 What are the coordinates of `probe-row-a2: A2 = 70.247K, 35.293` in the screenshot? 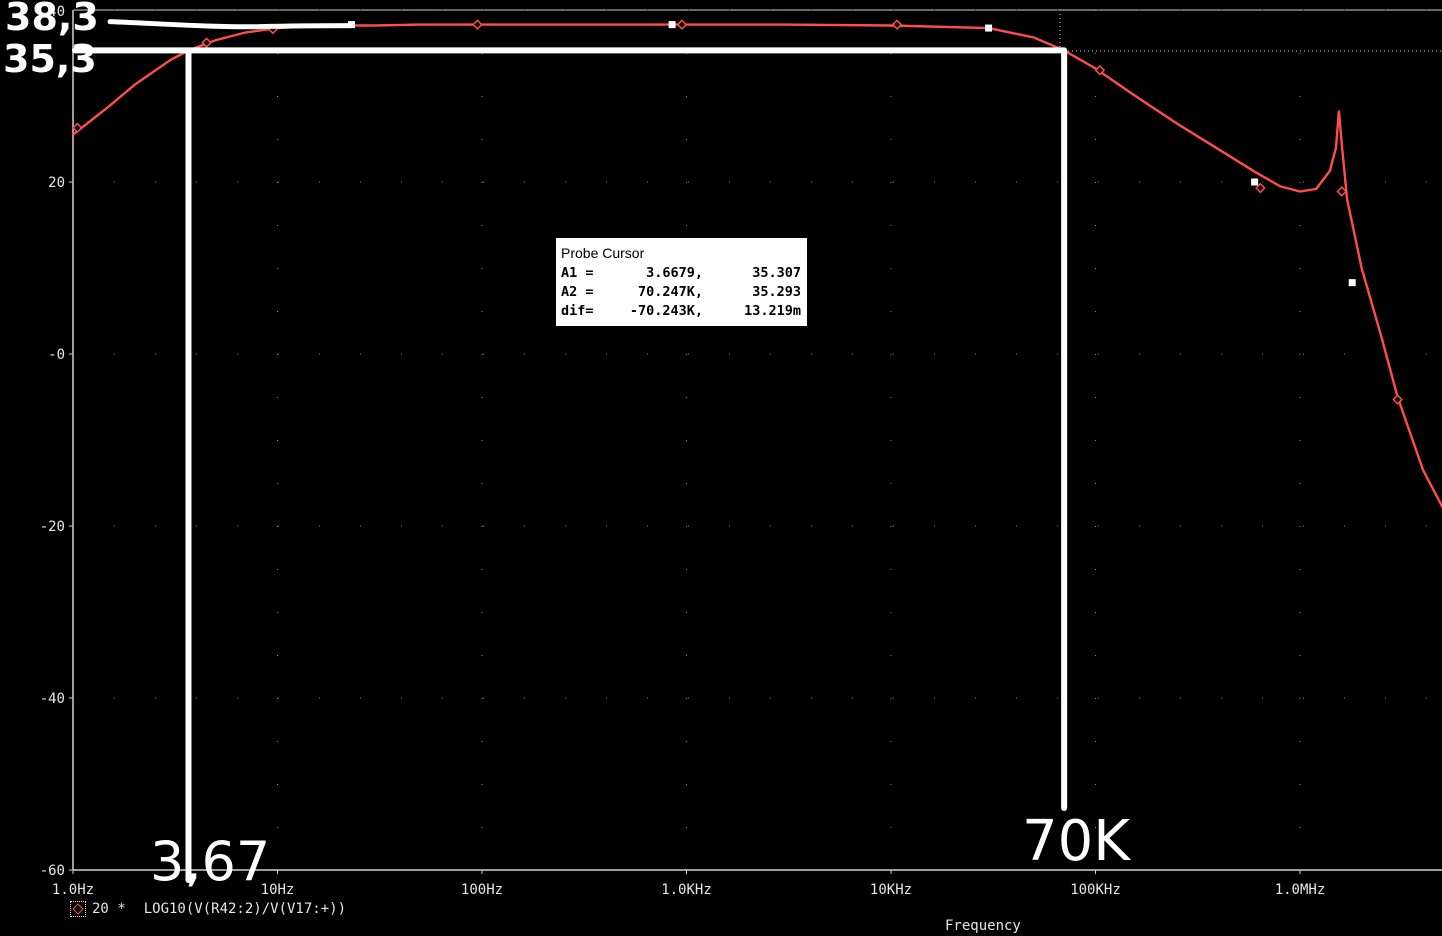 It's located at (681, 292).